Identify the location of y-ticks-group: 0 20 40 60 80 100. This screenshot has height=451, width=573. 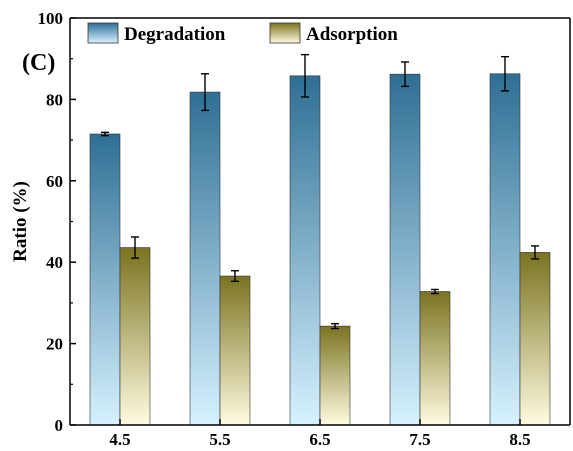
(57, 222).